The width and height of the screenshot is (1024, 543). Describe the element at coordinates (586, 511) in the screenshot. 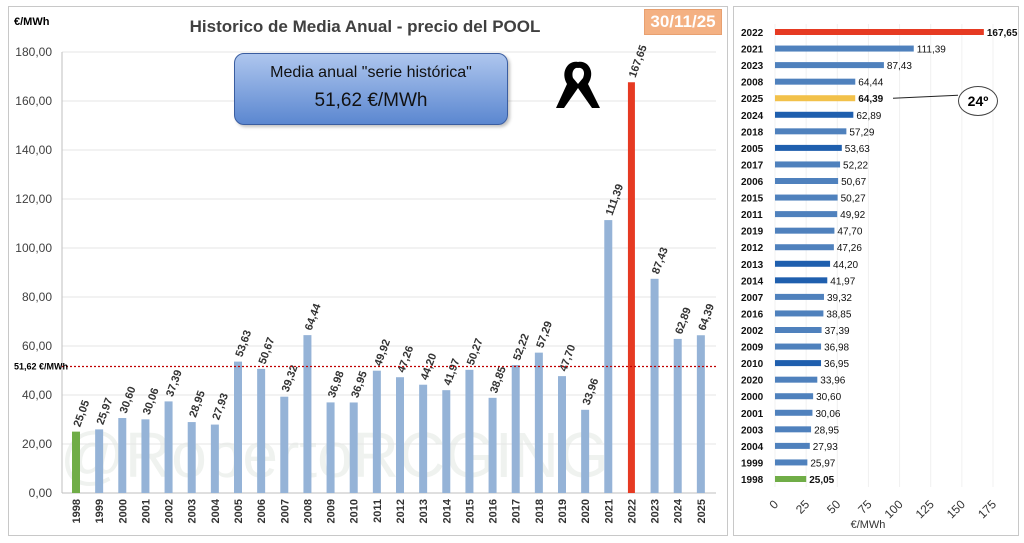

I see `x-tick-label: 2020` at that location.